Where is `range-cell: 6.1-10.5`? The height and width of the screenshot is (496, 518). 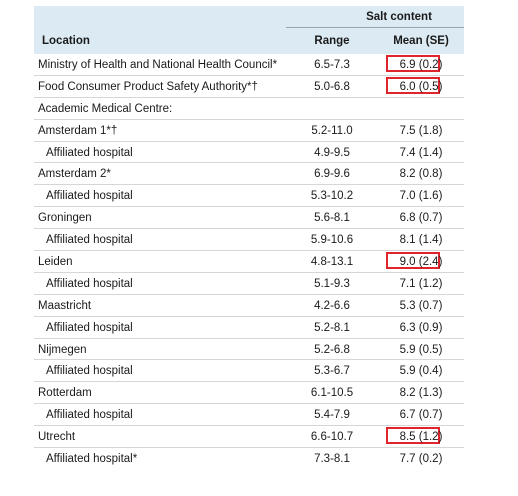 range-cell: 6.1-10.5 is located at coordinates (332, 393).